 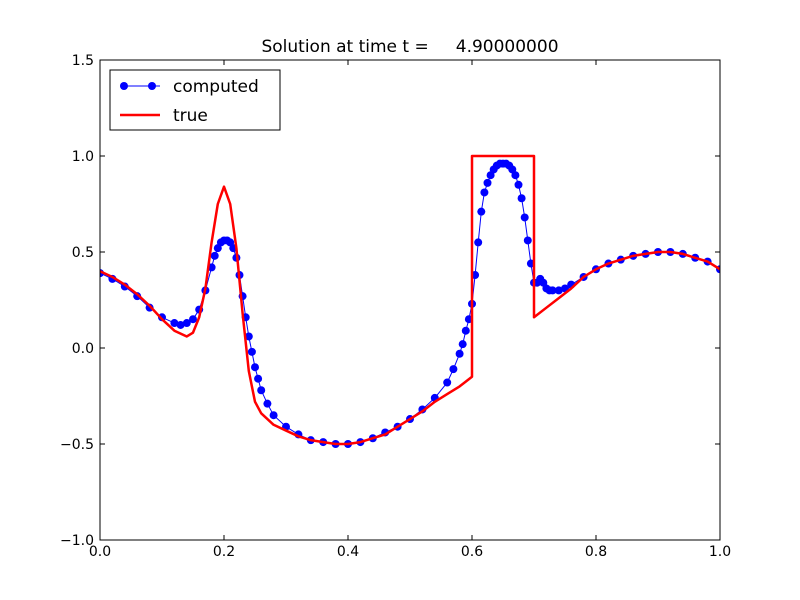 What do you see at coordinates (83, 253) in the screenshot?
I see `y-tick-label: 0.5` at bounding box center [83, 253].